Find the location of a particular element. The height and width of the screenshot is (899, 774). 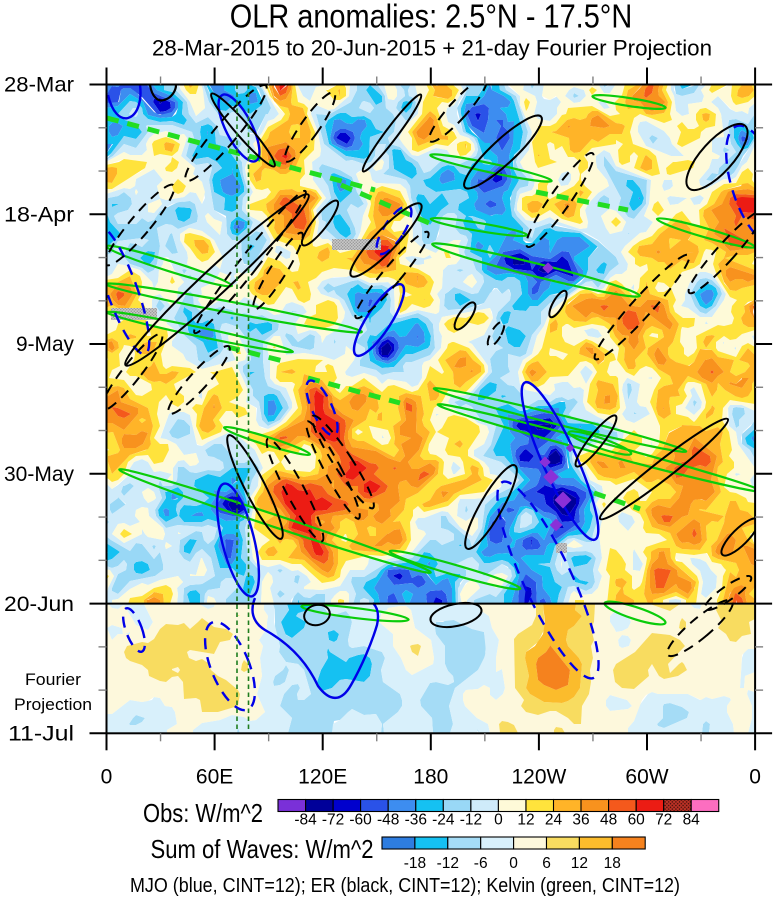

svg-text: 48 is located at coordinates (608, 820).